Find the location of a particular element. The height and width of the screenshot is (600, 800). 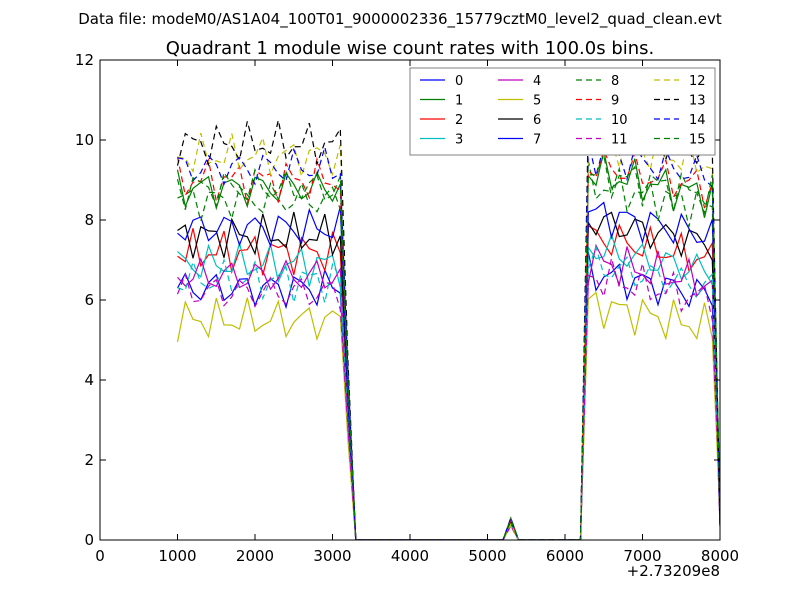

x-tick-label: 2000 is located at coordinates (255, 556).